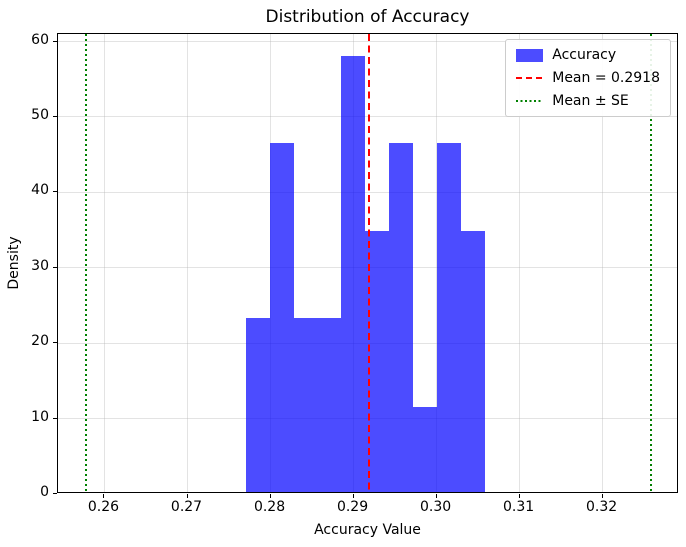 The image size is (686, 547). I want to click on legend-label: Accuracy, so click(584, 55).